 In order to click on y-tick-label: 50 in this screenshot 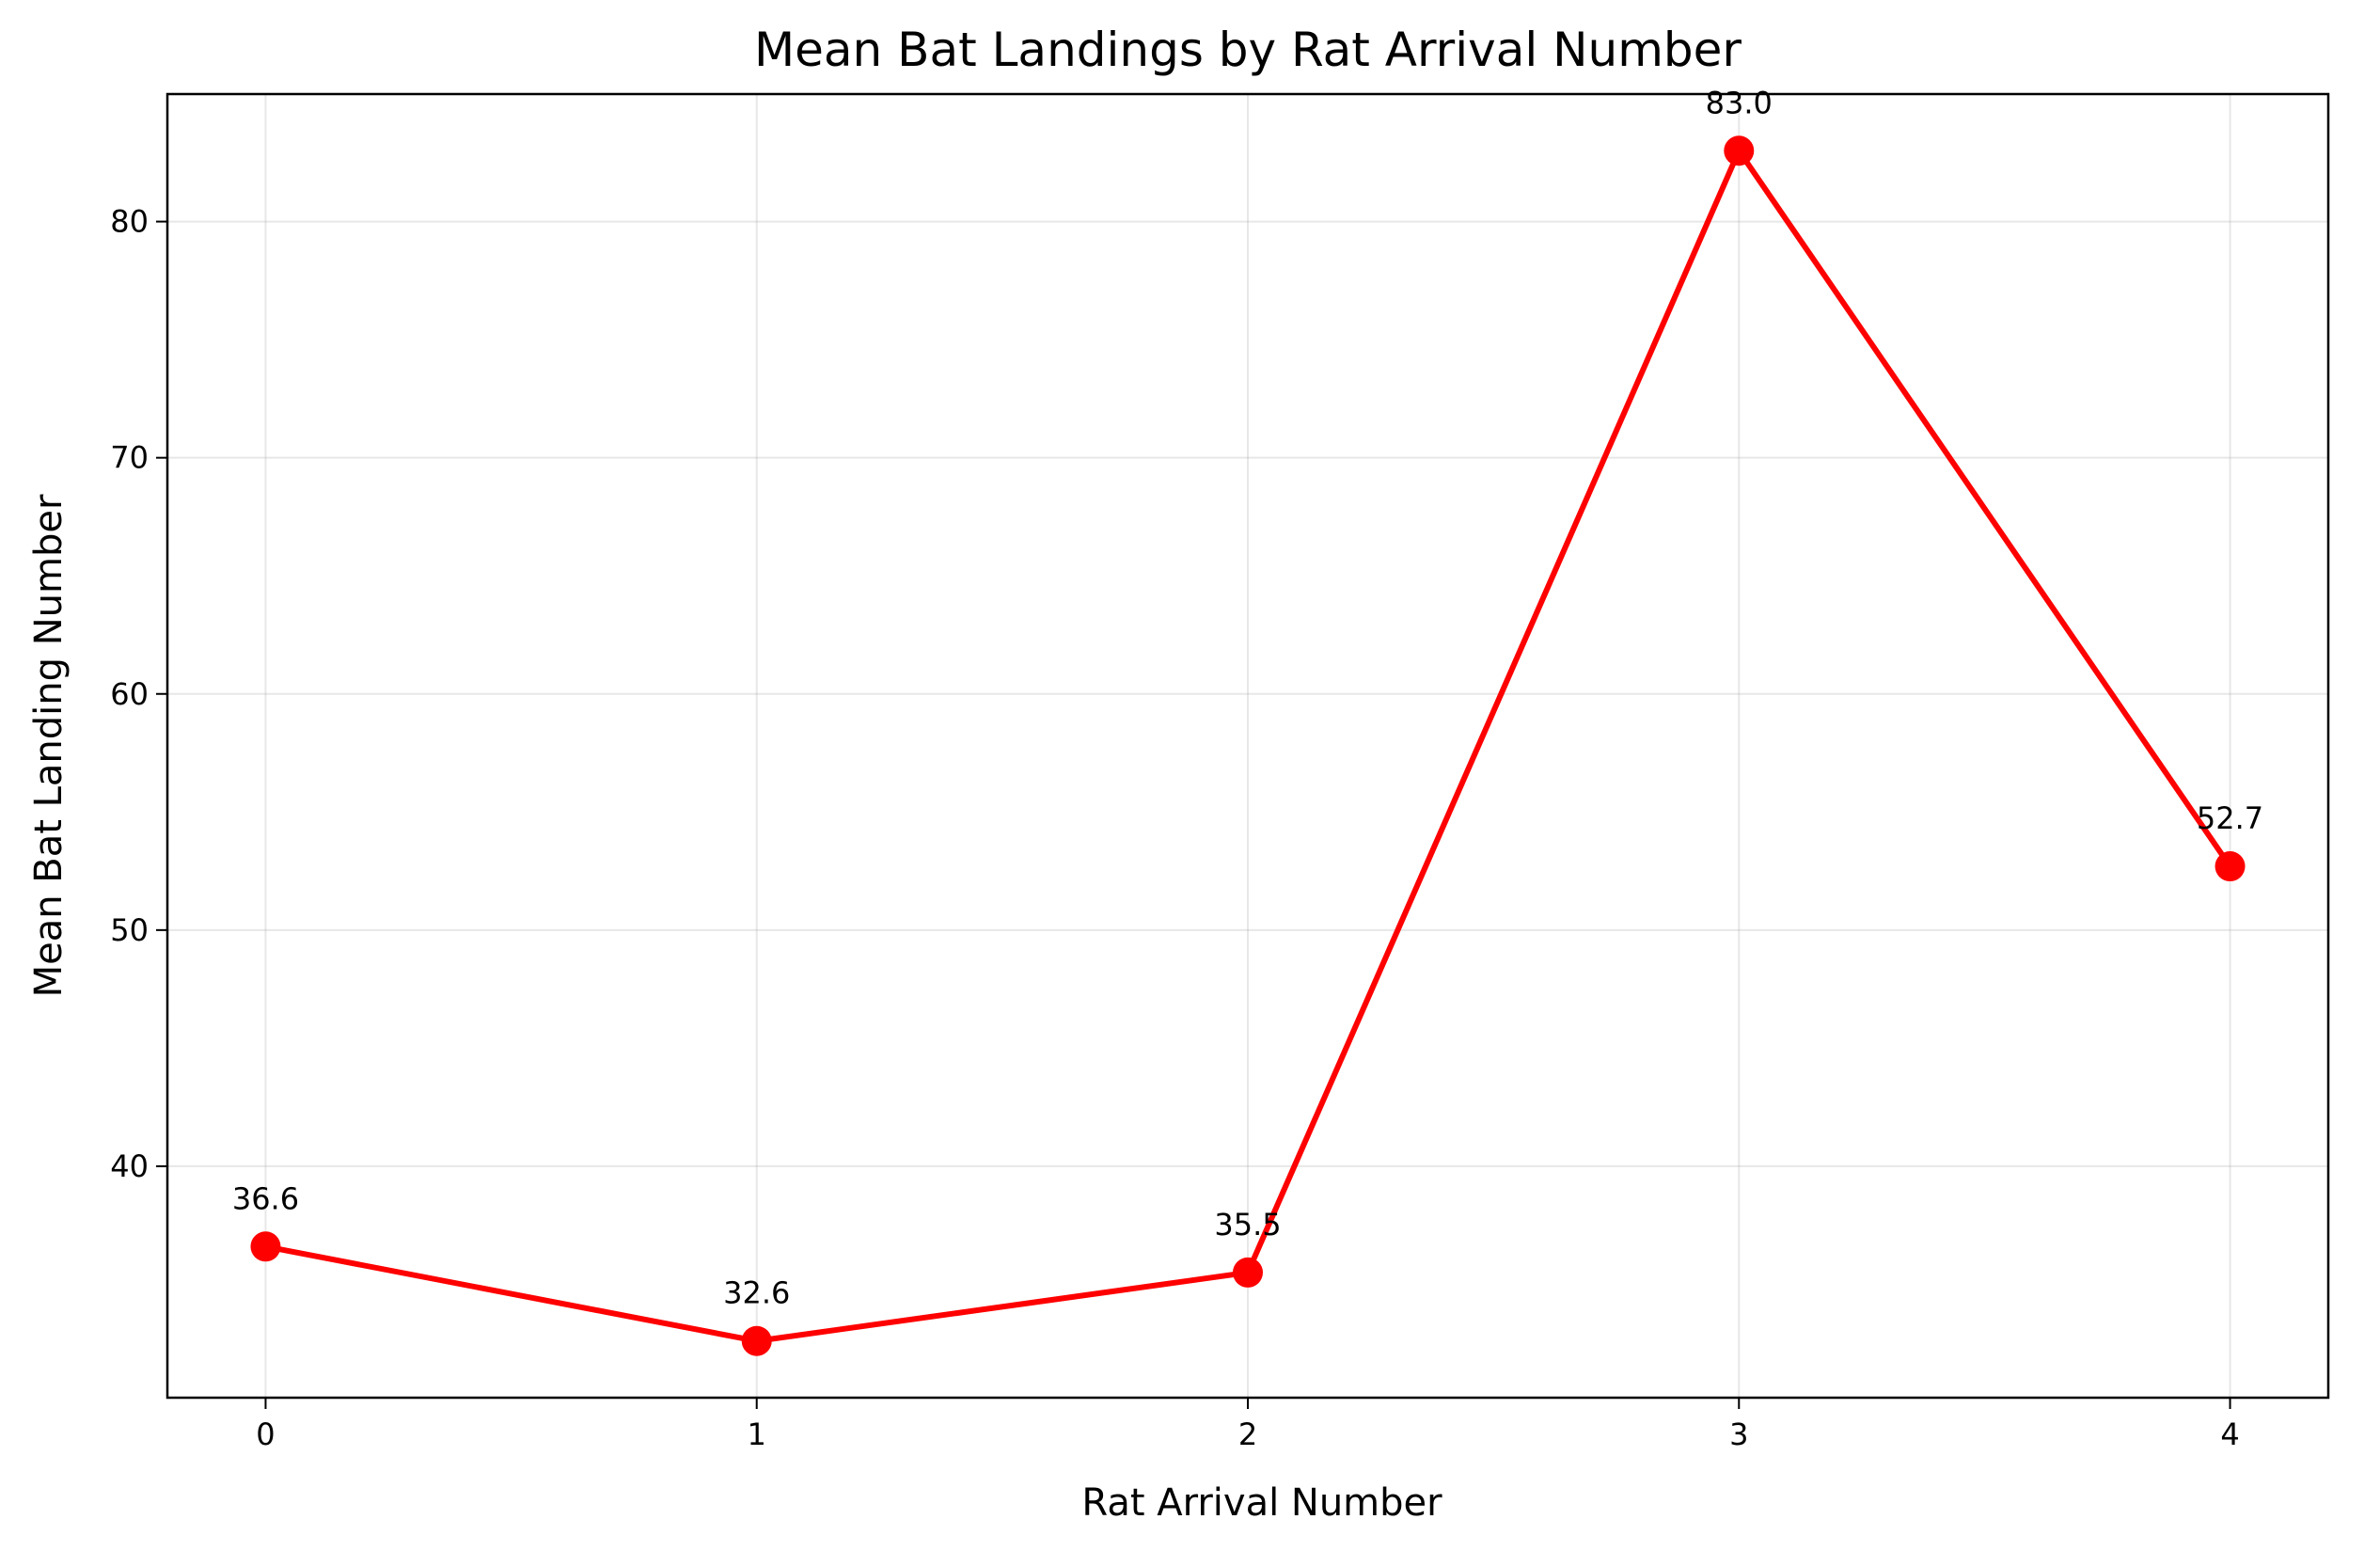, I will do `click(129, 930)`.